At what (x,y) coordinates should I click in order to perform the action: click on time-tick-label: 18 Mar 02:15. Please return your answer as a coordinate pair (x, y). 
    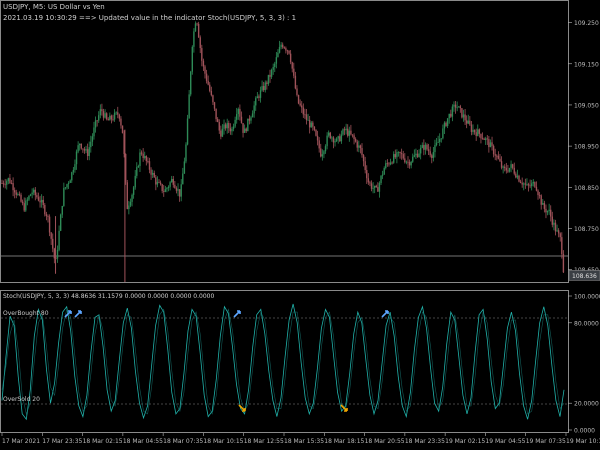
    Looking at the image, I should click on (103, 441).